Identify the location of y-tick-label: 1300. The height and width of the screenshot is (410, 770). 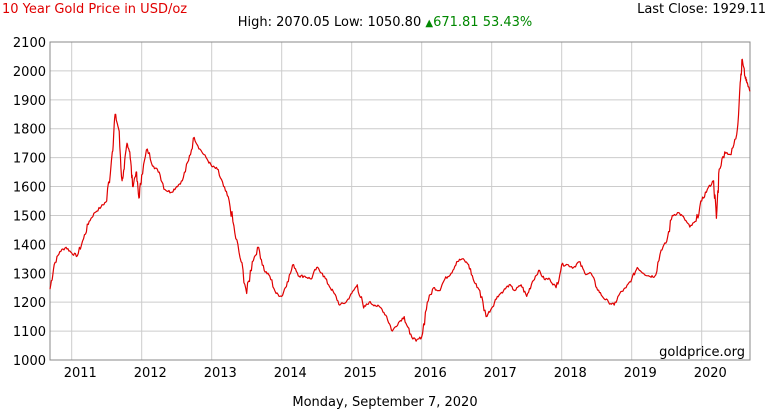
(29, 274).